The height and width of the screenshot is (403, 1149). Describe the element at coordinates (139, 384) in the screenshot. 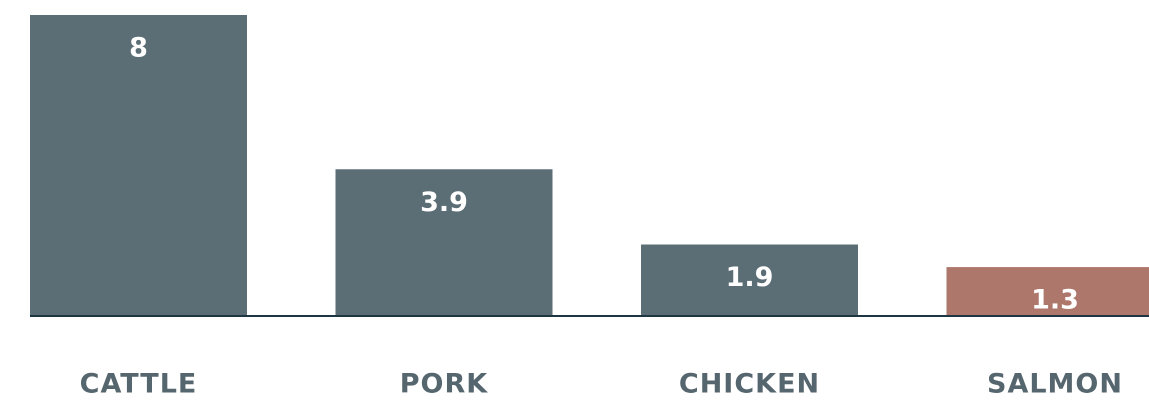

I see `category-label: CATTLE` at that location.